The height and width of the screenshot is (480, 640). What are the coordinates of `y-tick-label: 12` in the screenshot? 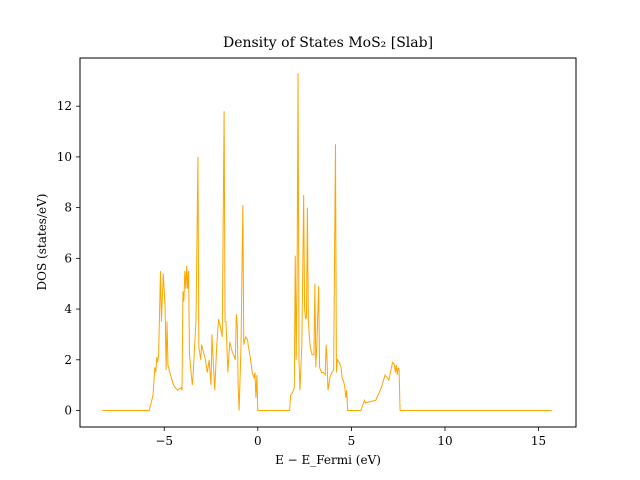 It's located at (64, 106).